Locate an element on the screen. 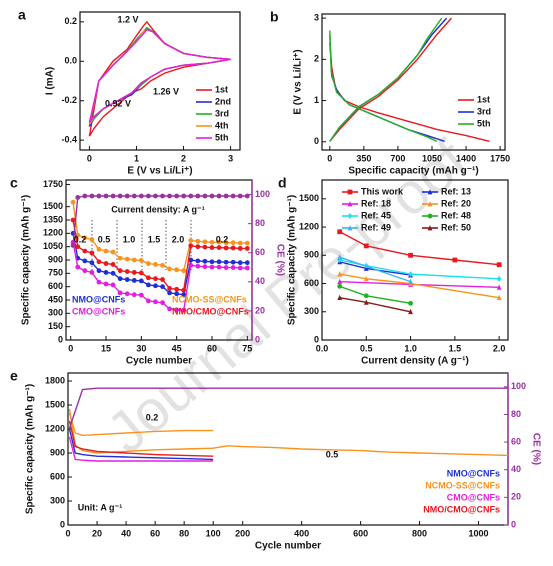 Image resolution: width=553 pixels, height=566 pixels. x-tick-label: 0.0 is located at coordinates (322, 348).